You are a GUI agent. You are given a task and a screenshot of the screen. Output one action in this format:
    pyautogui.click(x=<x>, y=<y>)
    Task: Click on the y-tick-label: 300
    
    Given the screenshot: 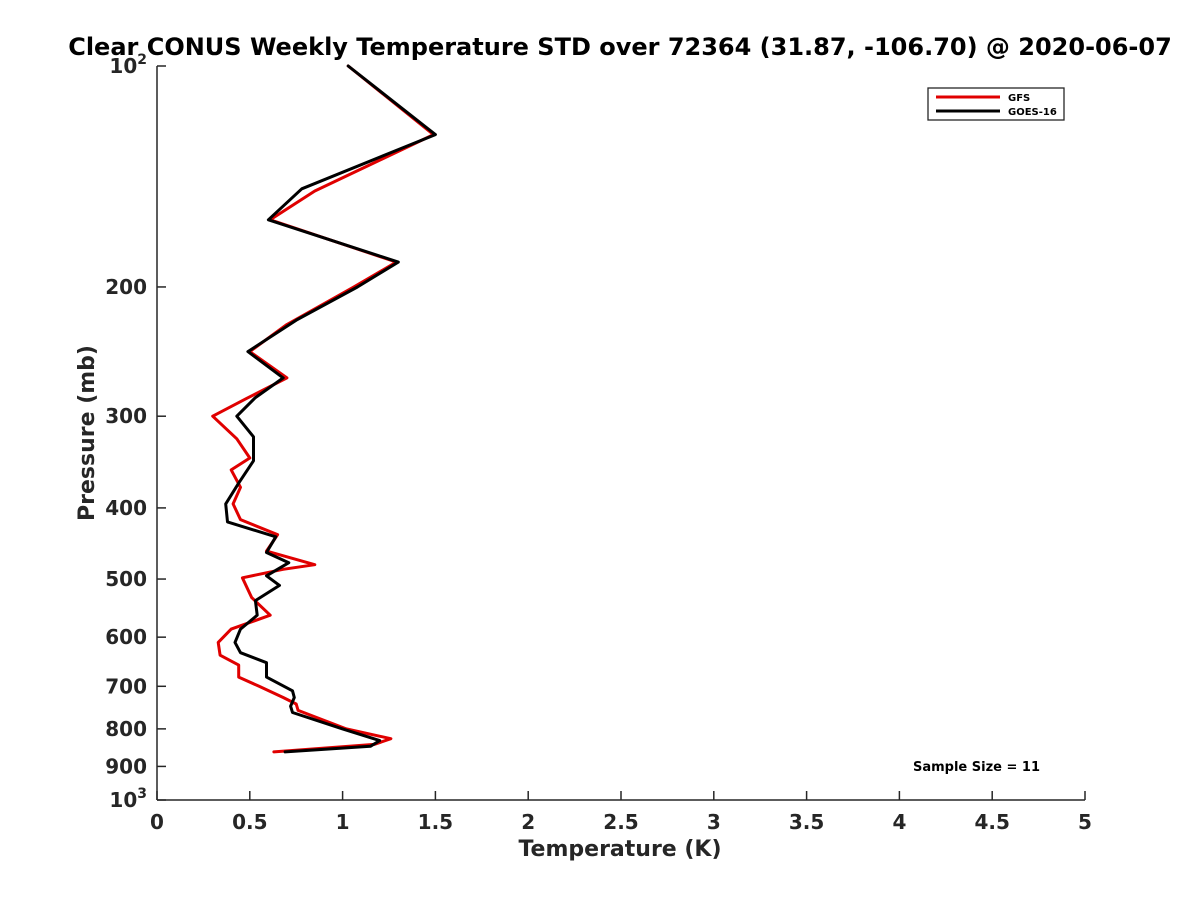 What is the action you would take?
    pyautogui.click(x=126, y=416)
    